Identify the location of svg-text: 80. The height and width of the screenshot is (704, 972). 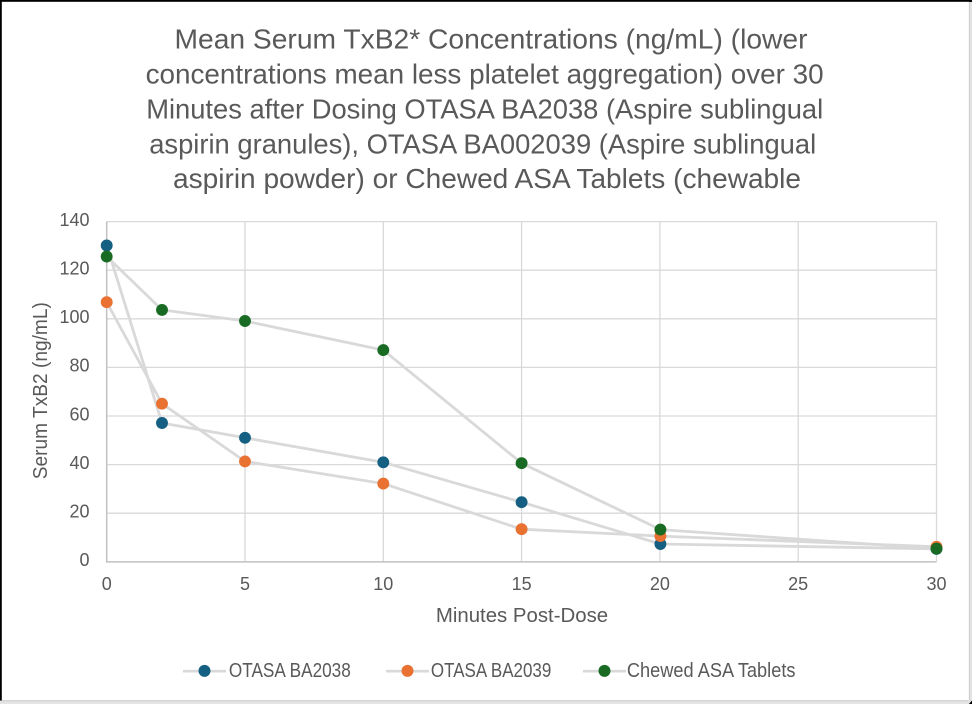
(79, 366).